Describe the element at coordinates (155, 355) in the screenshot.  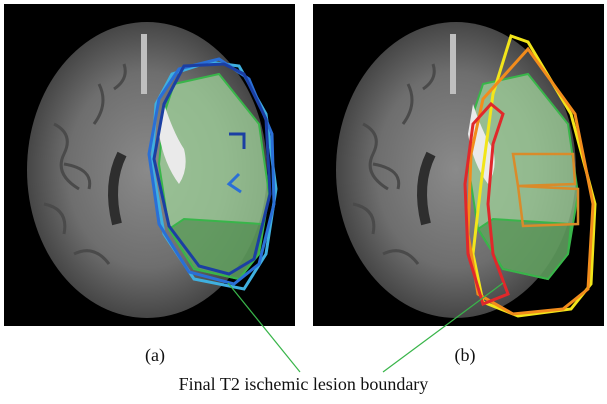
I see `panel-label-a: (a)` at that location.